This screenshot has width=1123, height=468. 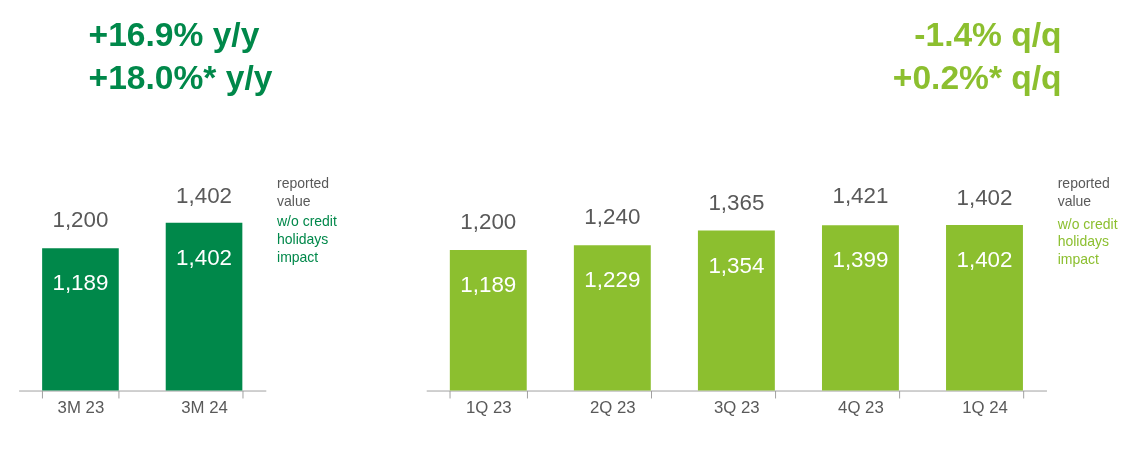 What do you see at coordinates (81, 408) in the screenshot?
I see `x-tick-label: 3M 23` at bounding box center [81, 408].